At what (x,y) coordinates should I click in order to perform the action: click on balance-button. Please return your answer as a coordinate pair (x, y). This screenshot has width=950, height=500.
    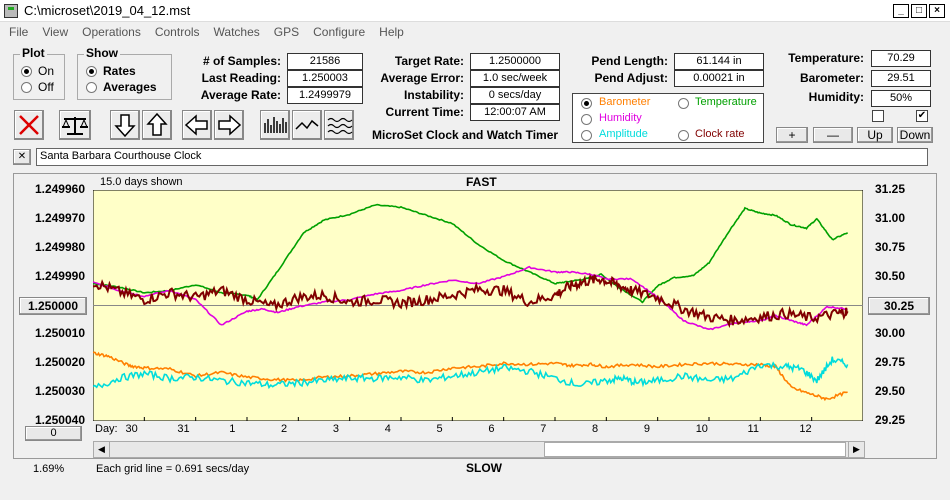
    Looking at the image, I should click on (75, 125).